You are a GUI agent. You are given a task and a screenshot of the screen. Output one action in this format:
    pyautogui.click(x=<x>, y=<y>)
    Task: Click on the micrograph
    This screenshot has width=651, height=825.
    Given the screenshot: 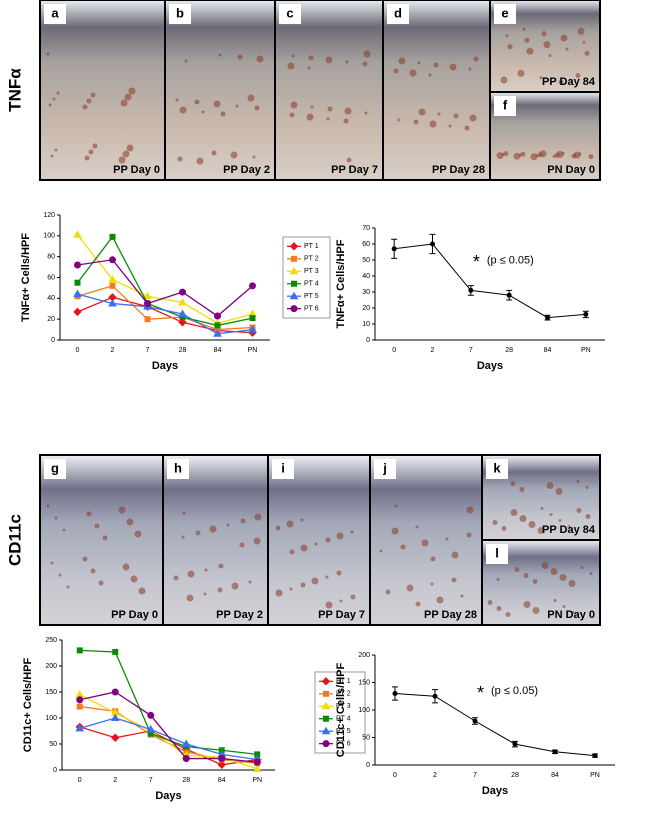 What is the action you would take?
    pyautogui.click(x=215, y=540)
    